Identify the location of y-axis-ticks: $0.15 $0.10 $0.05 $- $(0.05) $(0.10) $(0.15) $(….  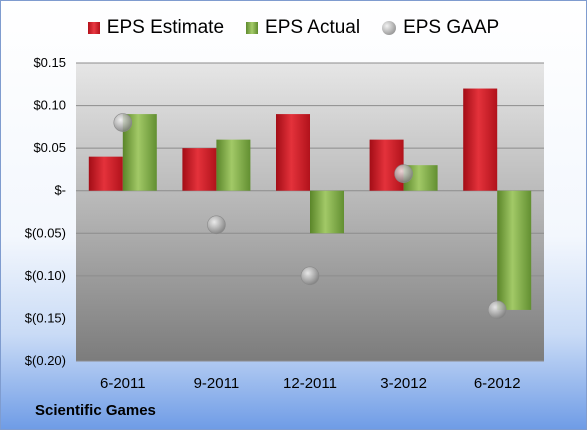
(45, 211).